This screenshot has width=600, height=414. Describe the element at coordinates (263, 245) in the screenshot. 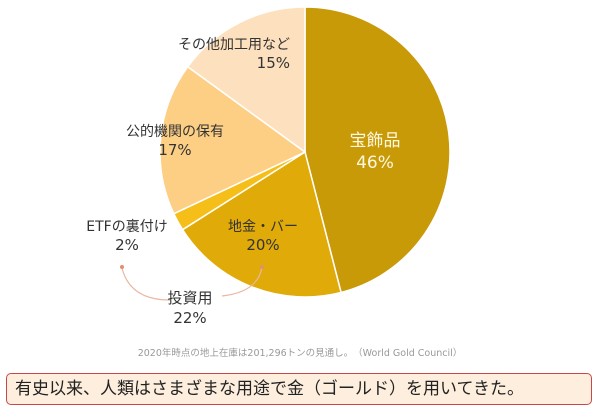

I see `label-pct: 20%` at that location.